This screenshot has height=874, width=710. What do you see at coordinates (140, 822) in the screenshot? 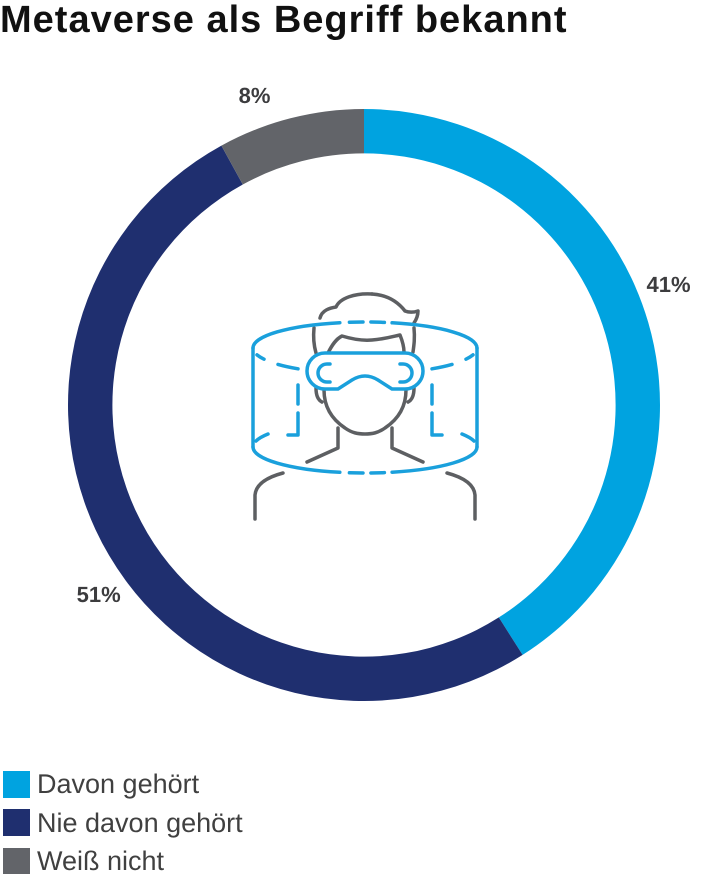
I see `legend-label: Nie davon gehört` at bounding box center [140, 822].